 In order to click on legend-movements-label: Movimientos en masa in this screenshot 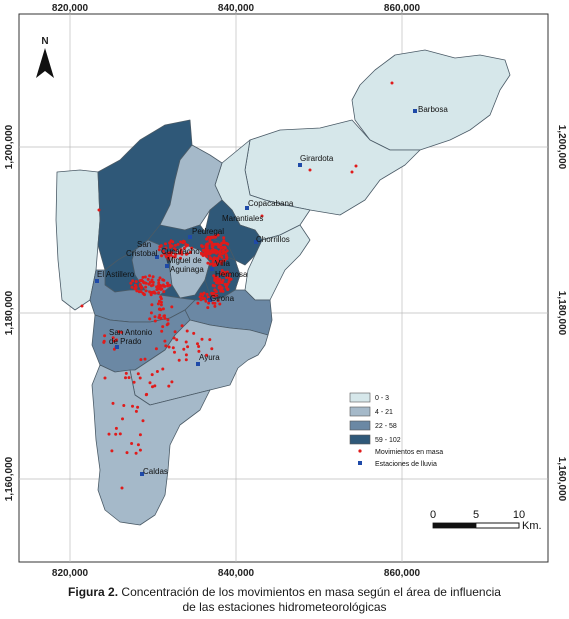, I will do `click(409, 452)`.